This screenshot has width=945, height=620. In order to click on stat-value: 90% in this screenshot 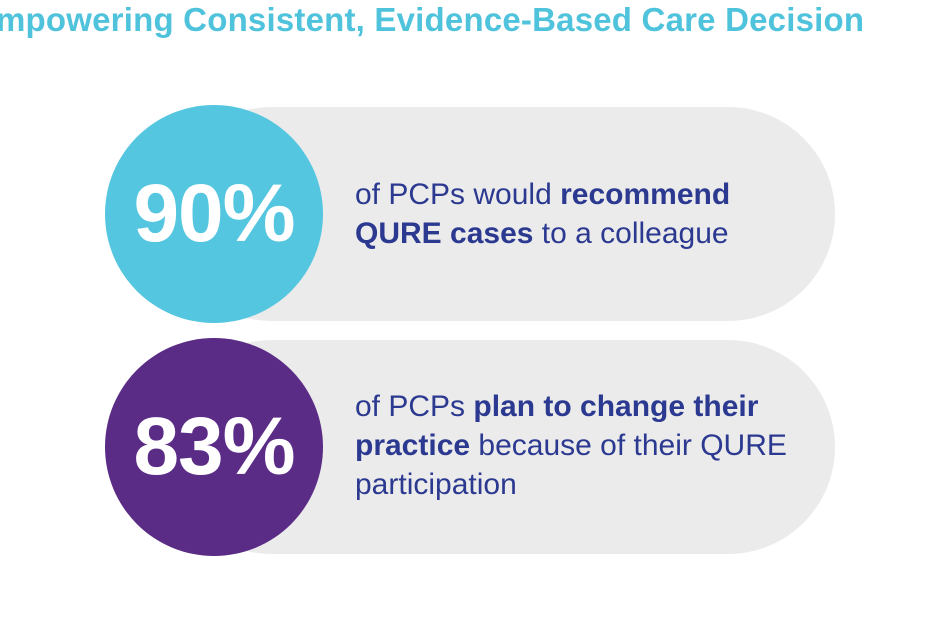, I will do `click(214, 213)`.